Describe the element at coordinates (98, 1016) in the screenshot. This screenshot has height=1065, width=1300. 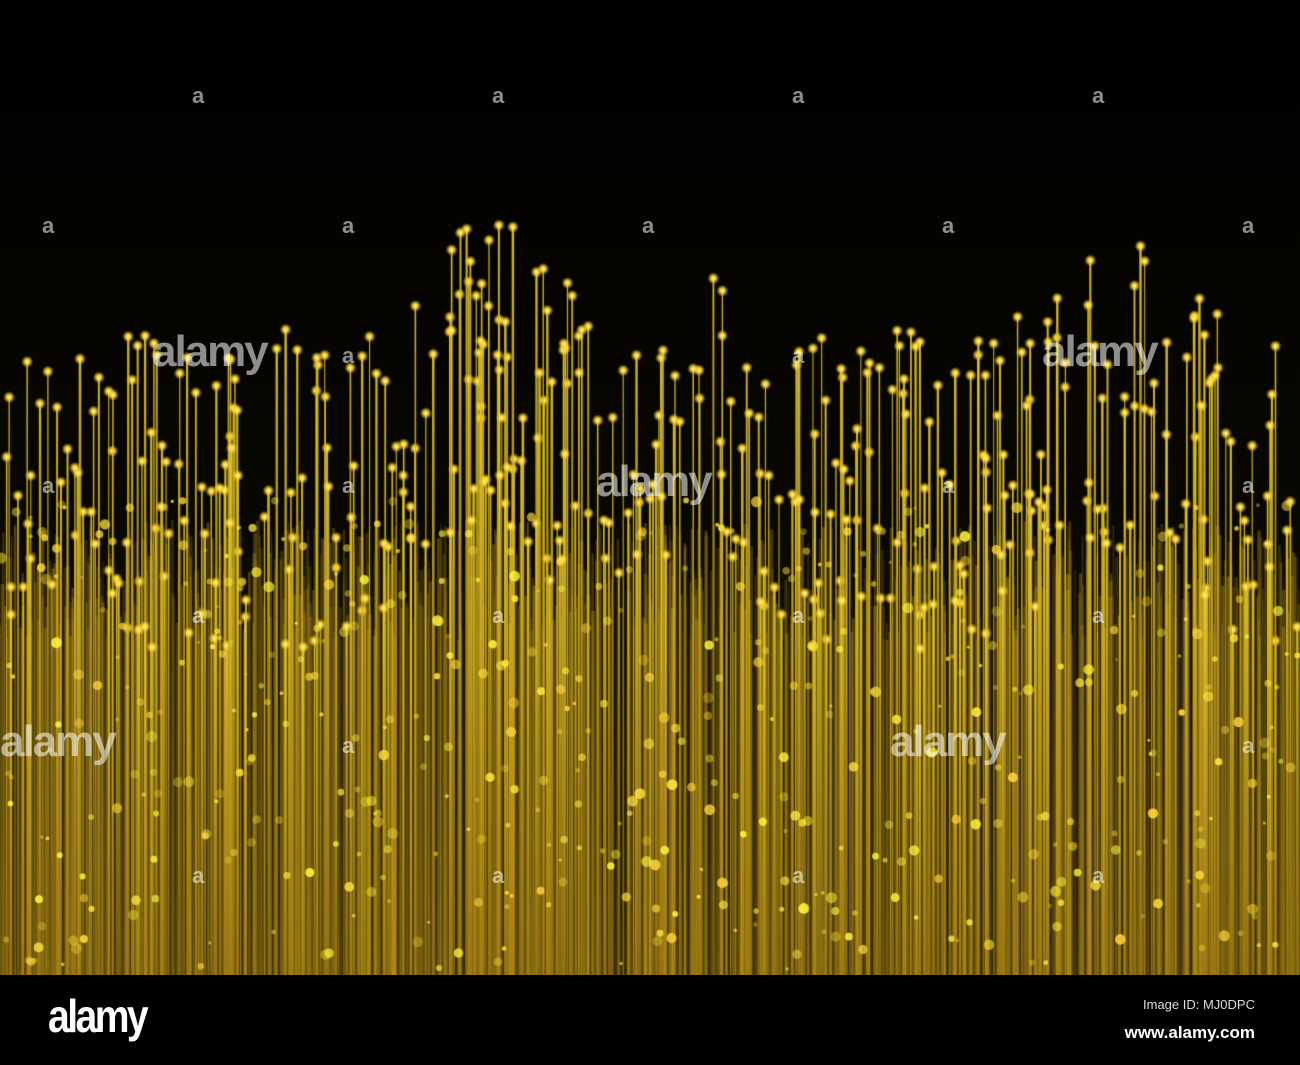
I see `alamy-logo: alamy` at that location.